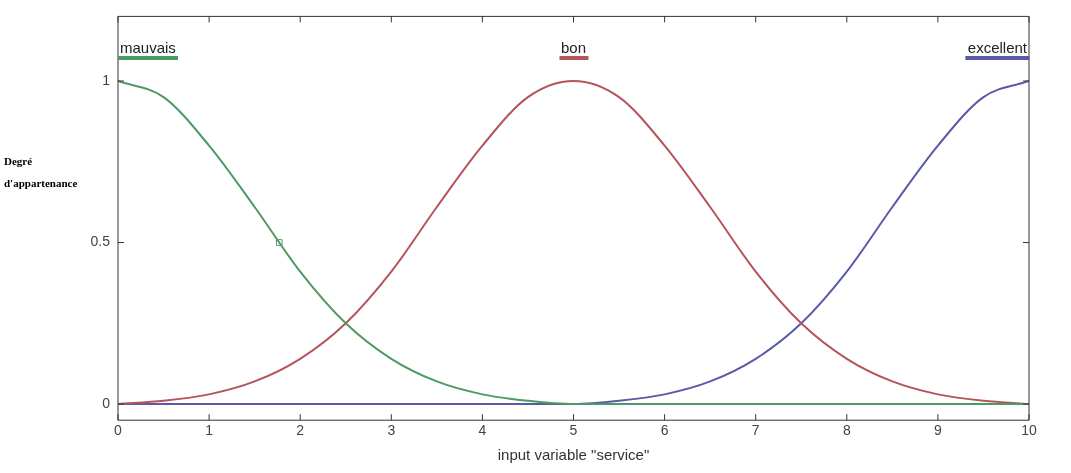 Image resolution: width=1071 pixels, height=473 pixels. What do you see at coordinates (41, 172) in the screenshot?
I see `y-axis-title: Degré d'appartenance` at bounding box center [41, 172].